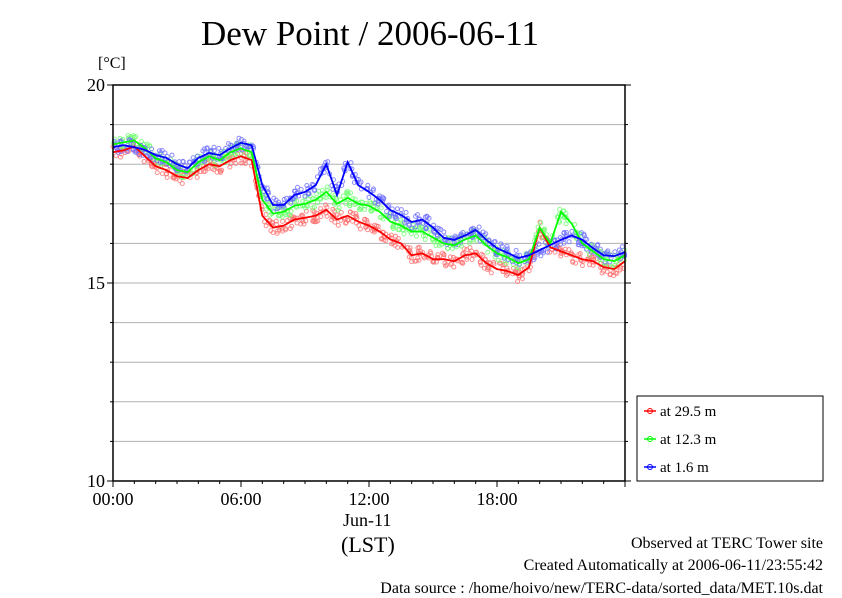  What do you see at coordinates (726, 543) in the screenshot?
I see `footer-observed: Observed at TERC Tower site` at bounding box center [726, 543].